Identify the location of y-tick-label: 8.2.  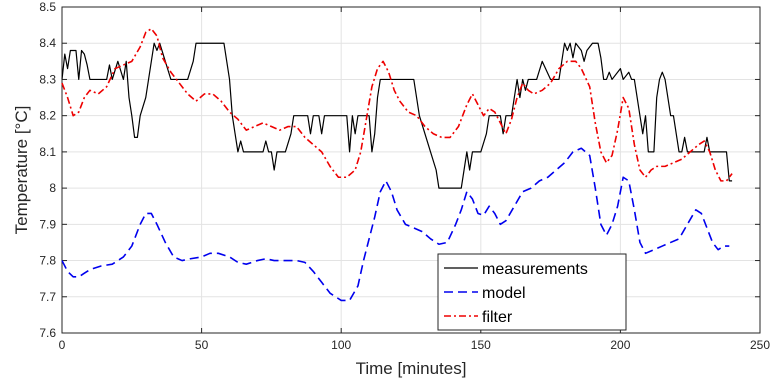
(47, 116).